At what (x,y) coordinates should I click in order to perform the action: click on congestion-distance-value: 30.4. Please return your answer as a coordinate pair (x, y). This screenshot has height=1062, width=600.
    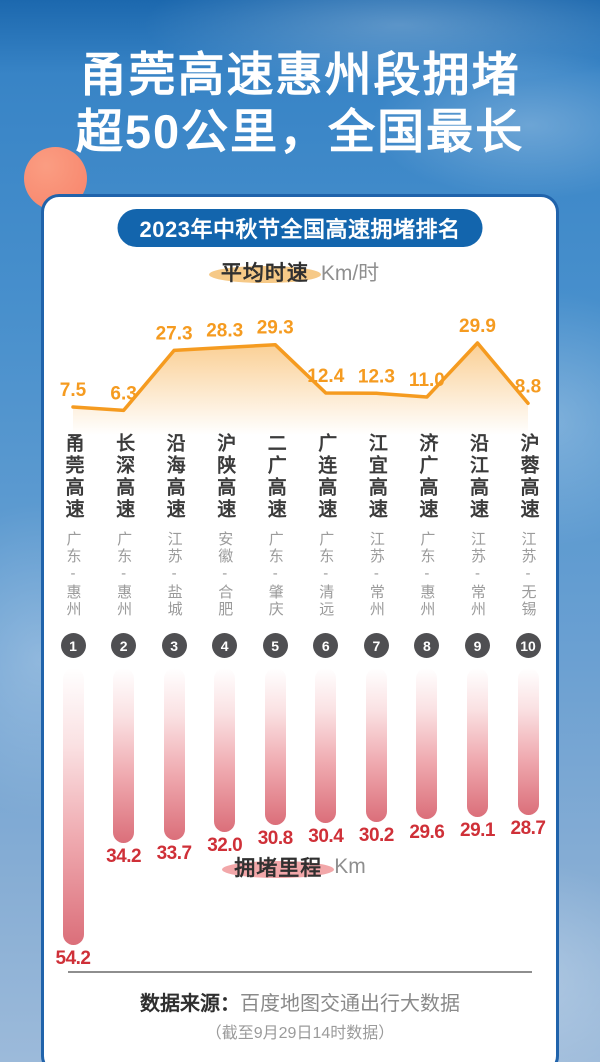
    Looking at the image, I should click on (326, 836).